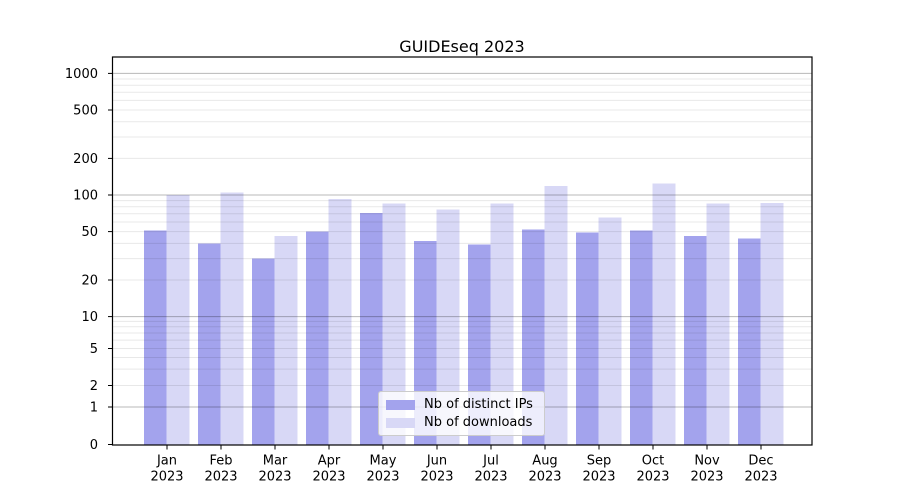 This screenshot has height=500, width=900. What do you see at coordinates (371, 329) in the screenshot?
I see `bar-nb-of-distinct-ips-may` at bounding box center [371, 329].